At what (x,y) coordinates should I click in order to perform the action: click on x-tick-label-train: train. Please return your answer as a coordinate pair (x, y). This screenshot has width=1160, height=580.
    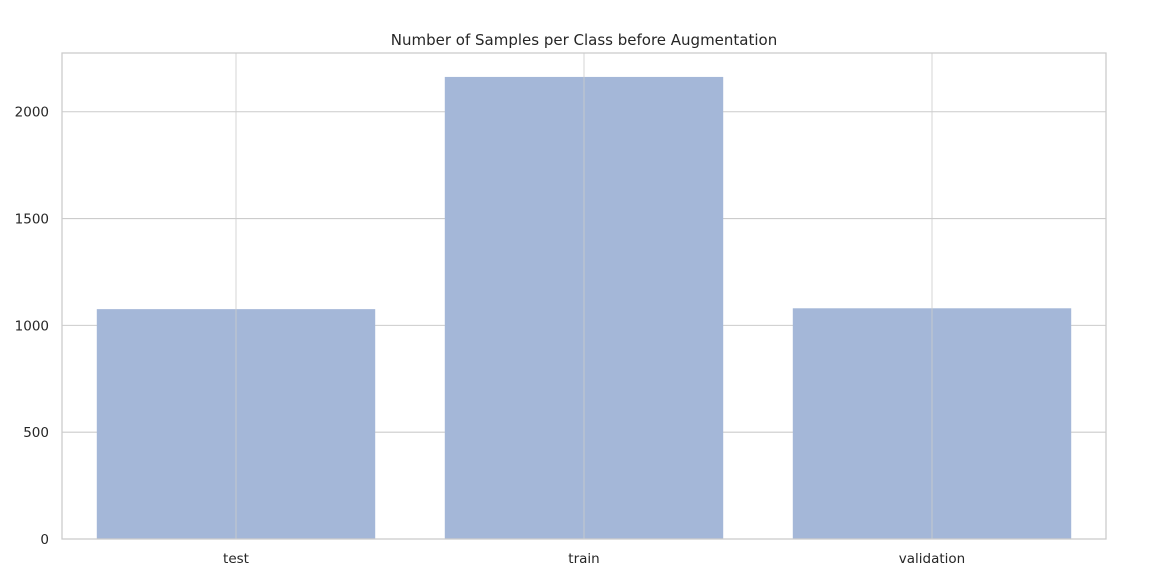
    Looking at the image, I should click on (583, 559).